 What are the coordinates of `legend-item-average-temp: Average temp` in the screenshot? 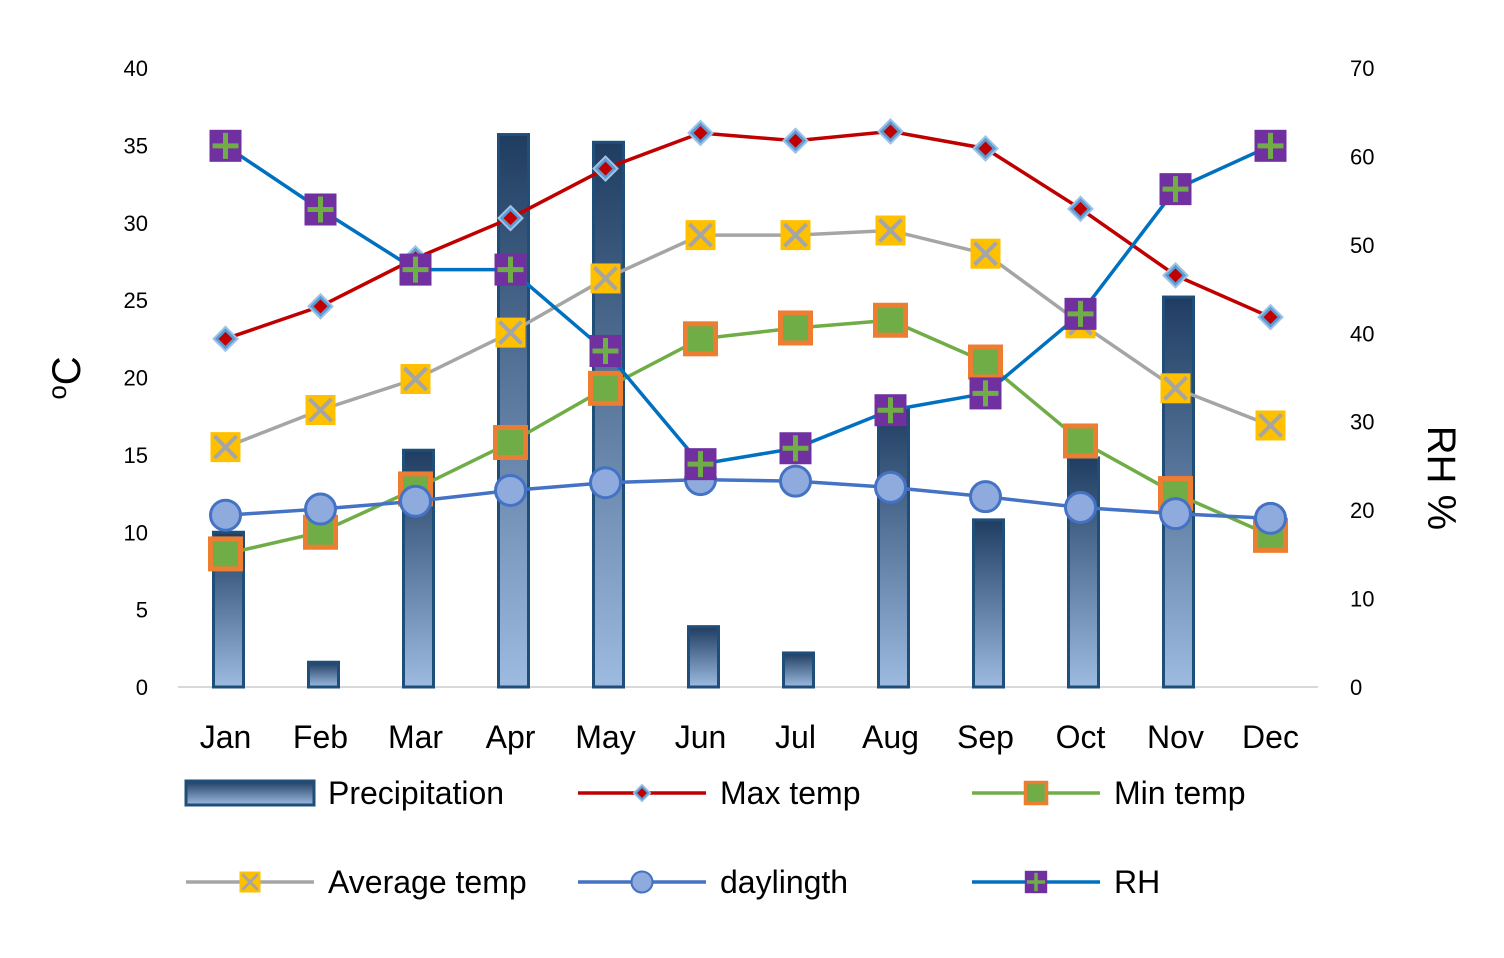 It's located at (356, 882).